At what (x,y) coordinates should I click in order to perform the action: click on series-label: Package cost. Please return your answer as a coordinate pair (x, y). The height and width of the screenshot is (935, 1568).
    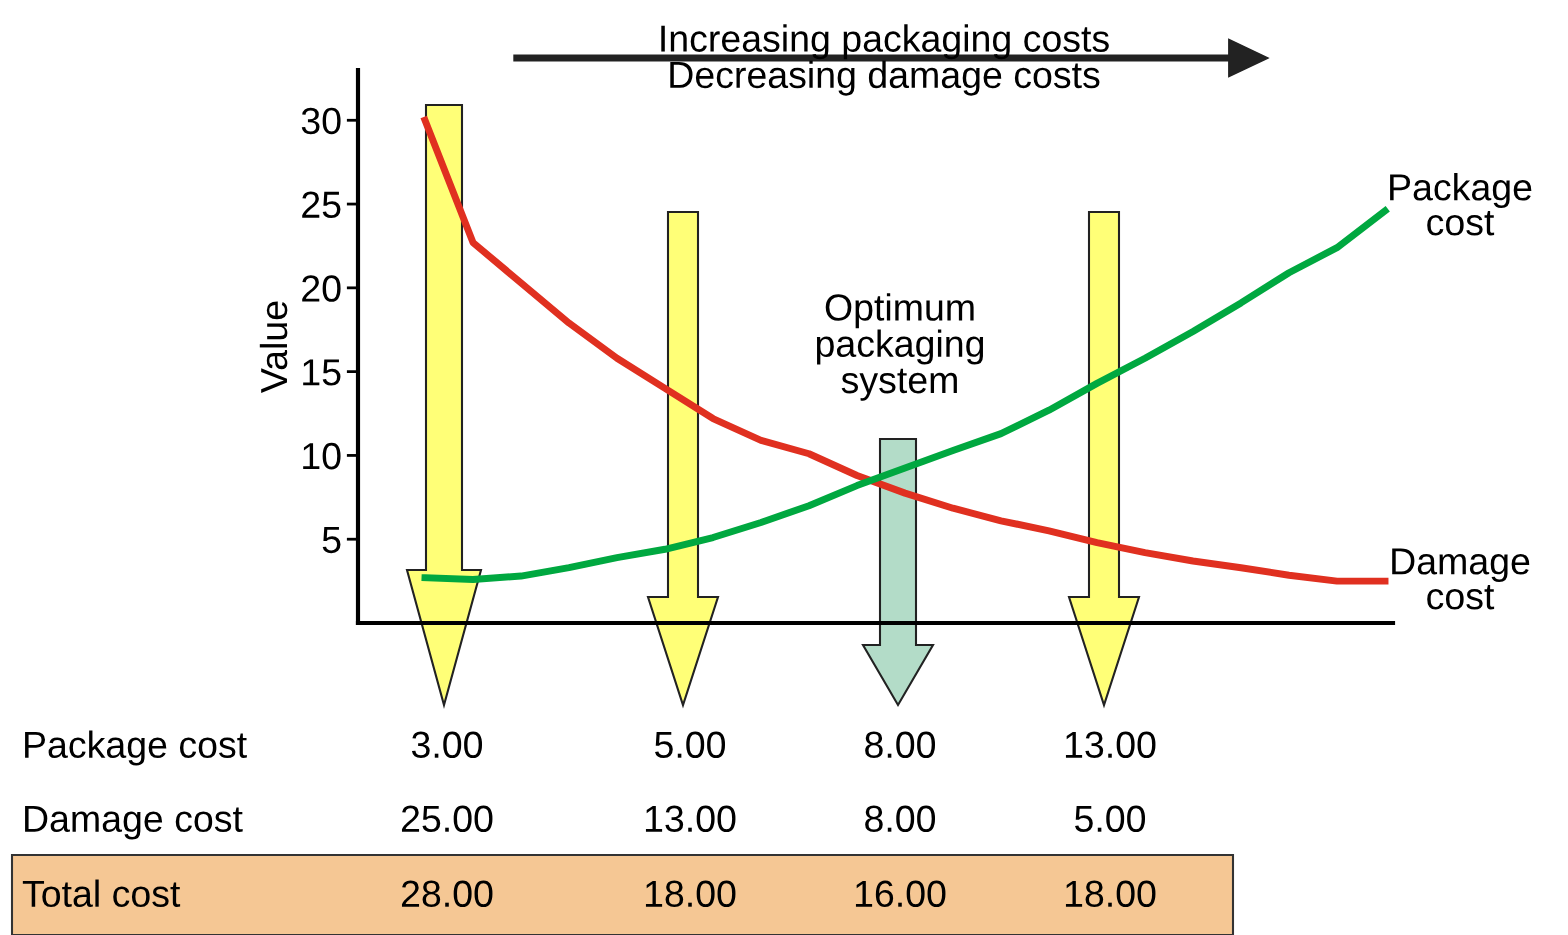
    Looking at the image, I should click on (1461, 204).